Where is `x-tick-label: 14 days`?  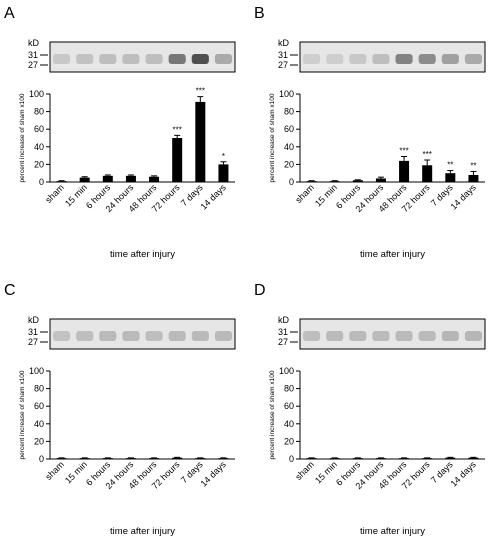
x-tick-label: 14 days is located at coordinates (463, 197).